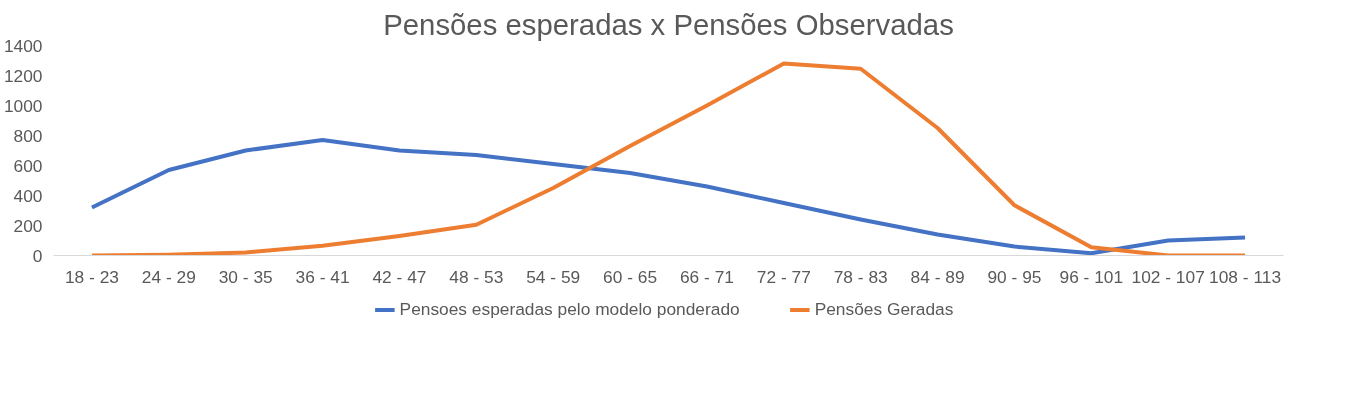  Describe the element at coordinates (28, 135) in the screenshot. I see `y-tick-label: 800` at that location.